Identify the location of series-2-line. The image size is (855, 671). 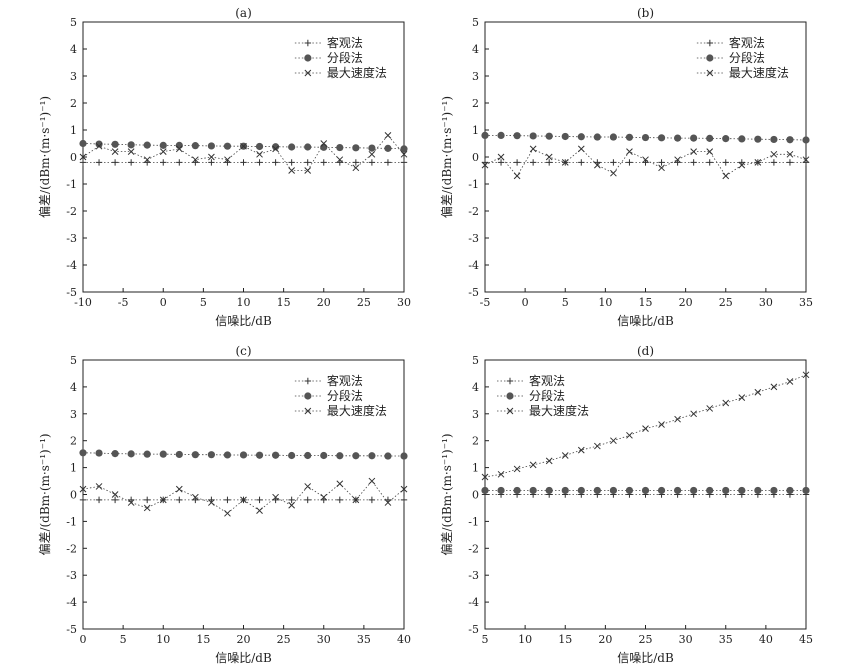
(646, 138).